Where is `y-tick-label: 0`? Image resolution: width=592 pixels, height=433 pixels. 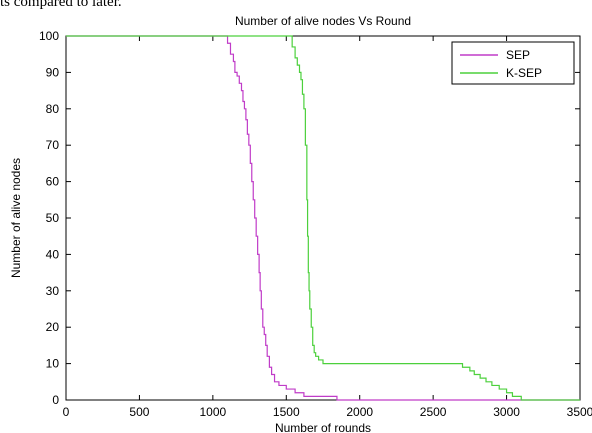 y-tick-label: 0 is located at coordinates (55, 400).